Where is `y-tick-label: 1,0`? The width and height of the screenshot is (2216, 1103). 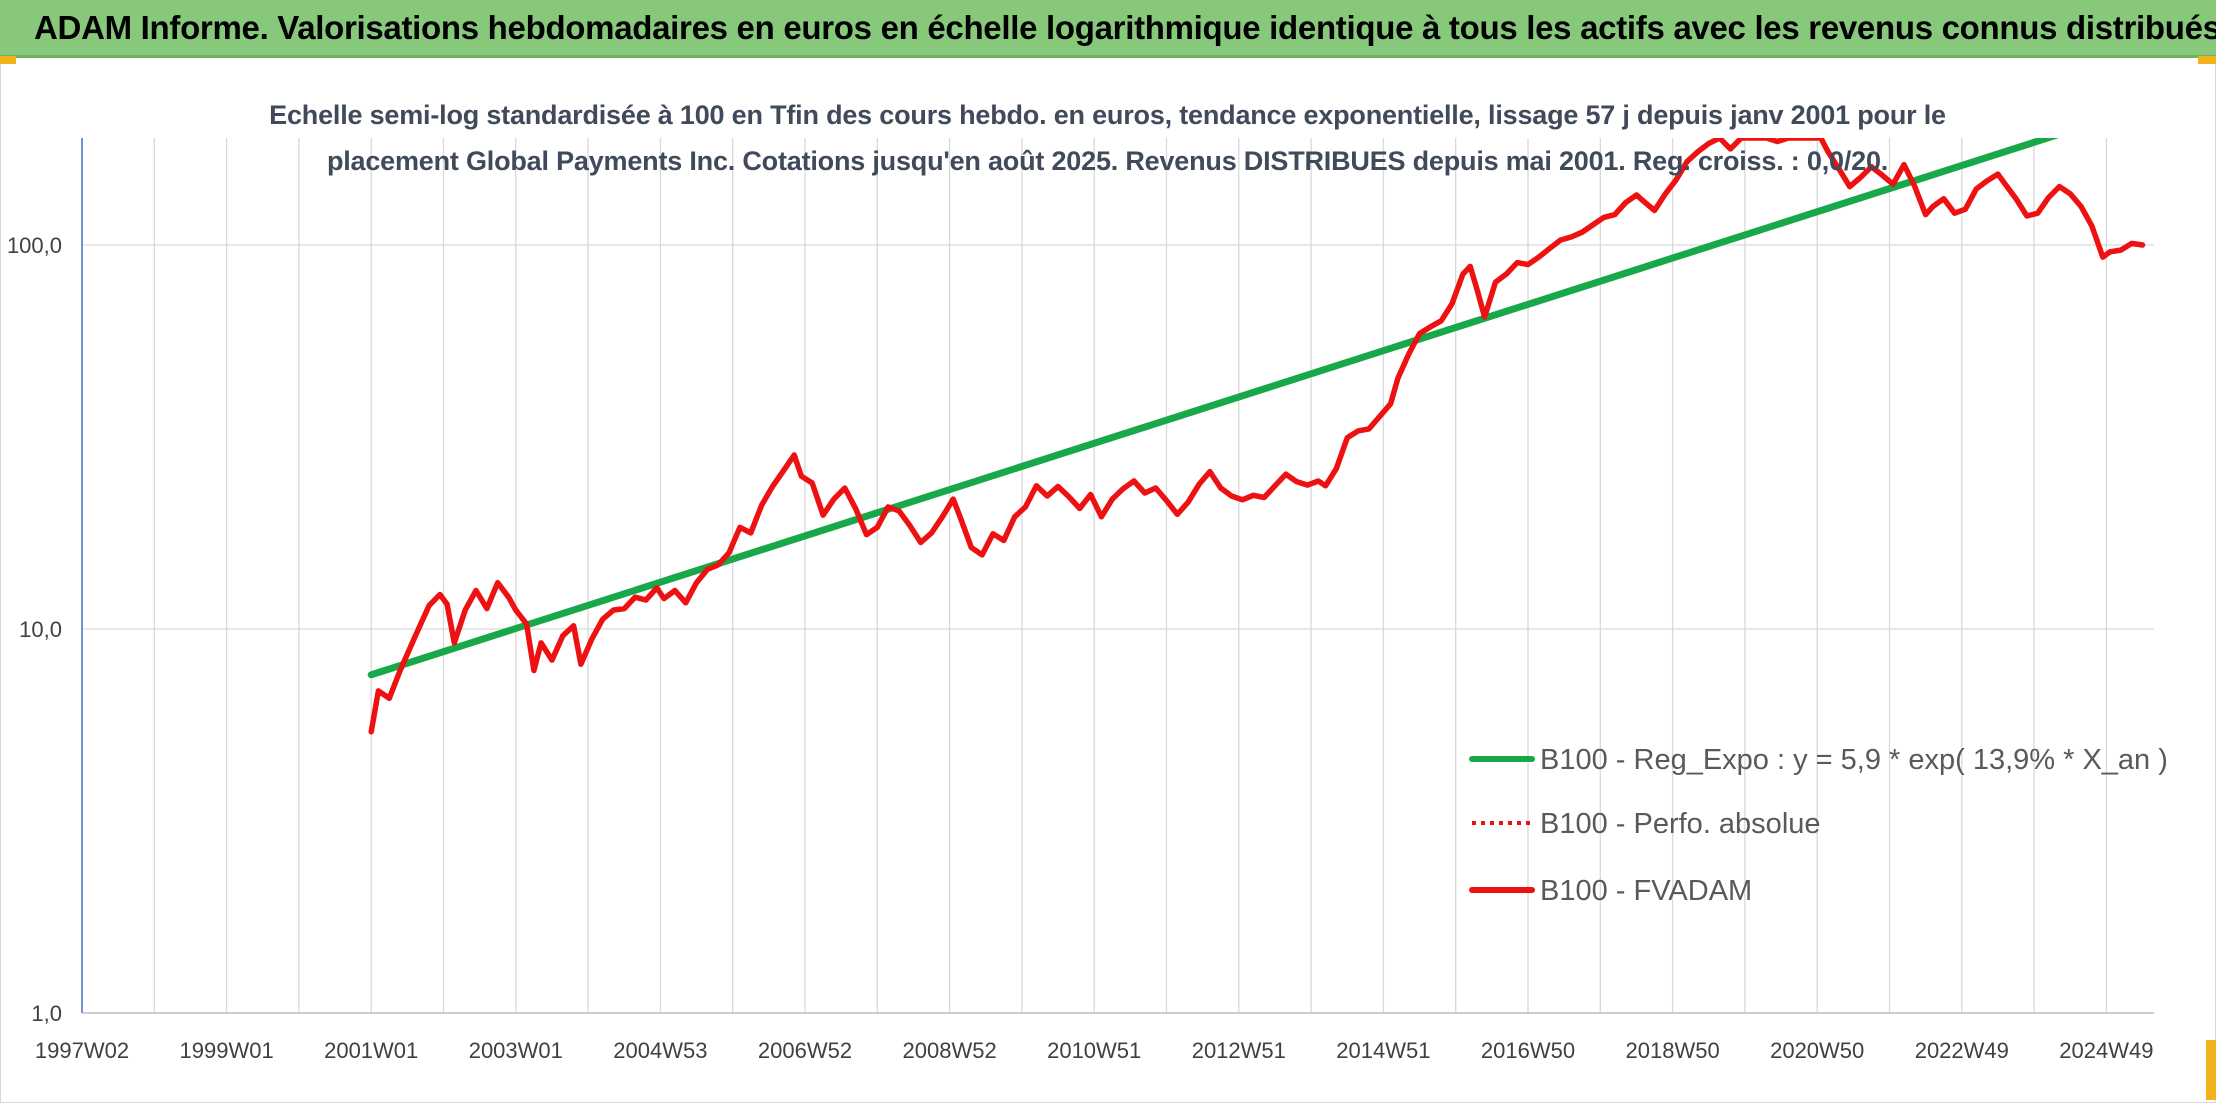 y-tick-label: 1,0 is located at coordinates (46, 1013).